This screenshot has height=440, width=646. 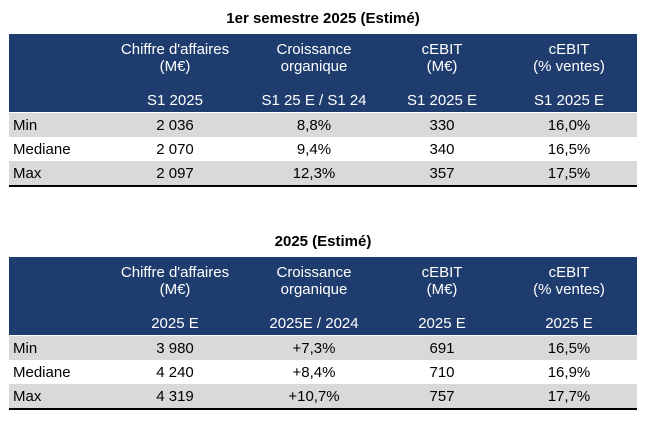 I want to click on cell-cebit: 691, so click(x=442, y=347).